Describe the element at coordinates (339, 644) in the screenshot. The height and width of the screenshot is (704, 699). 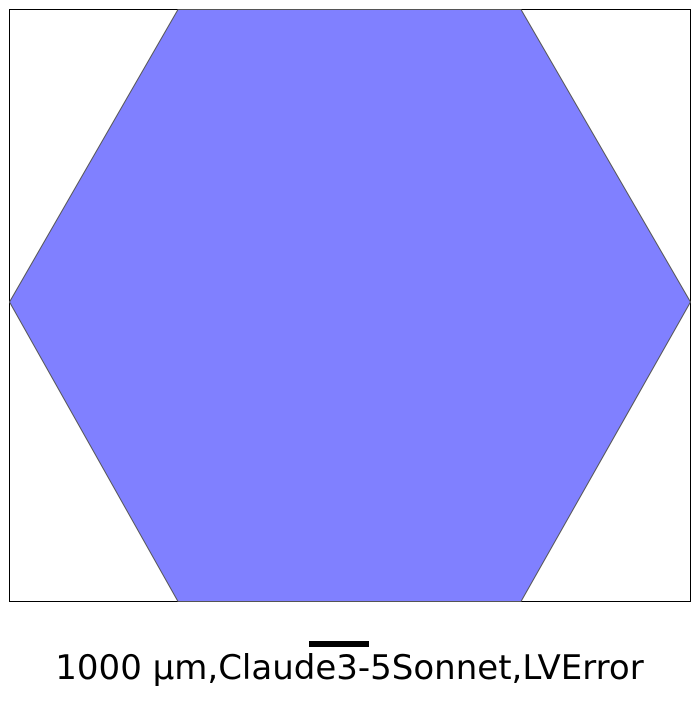
I see `scale-bar` at that location.